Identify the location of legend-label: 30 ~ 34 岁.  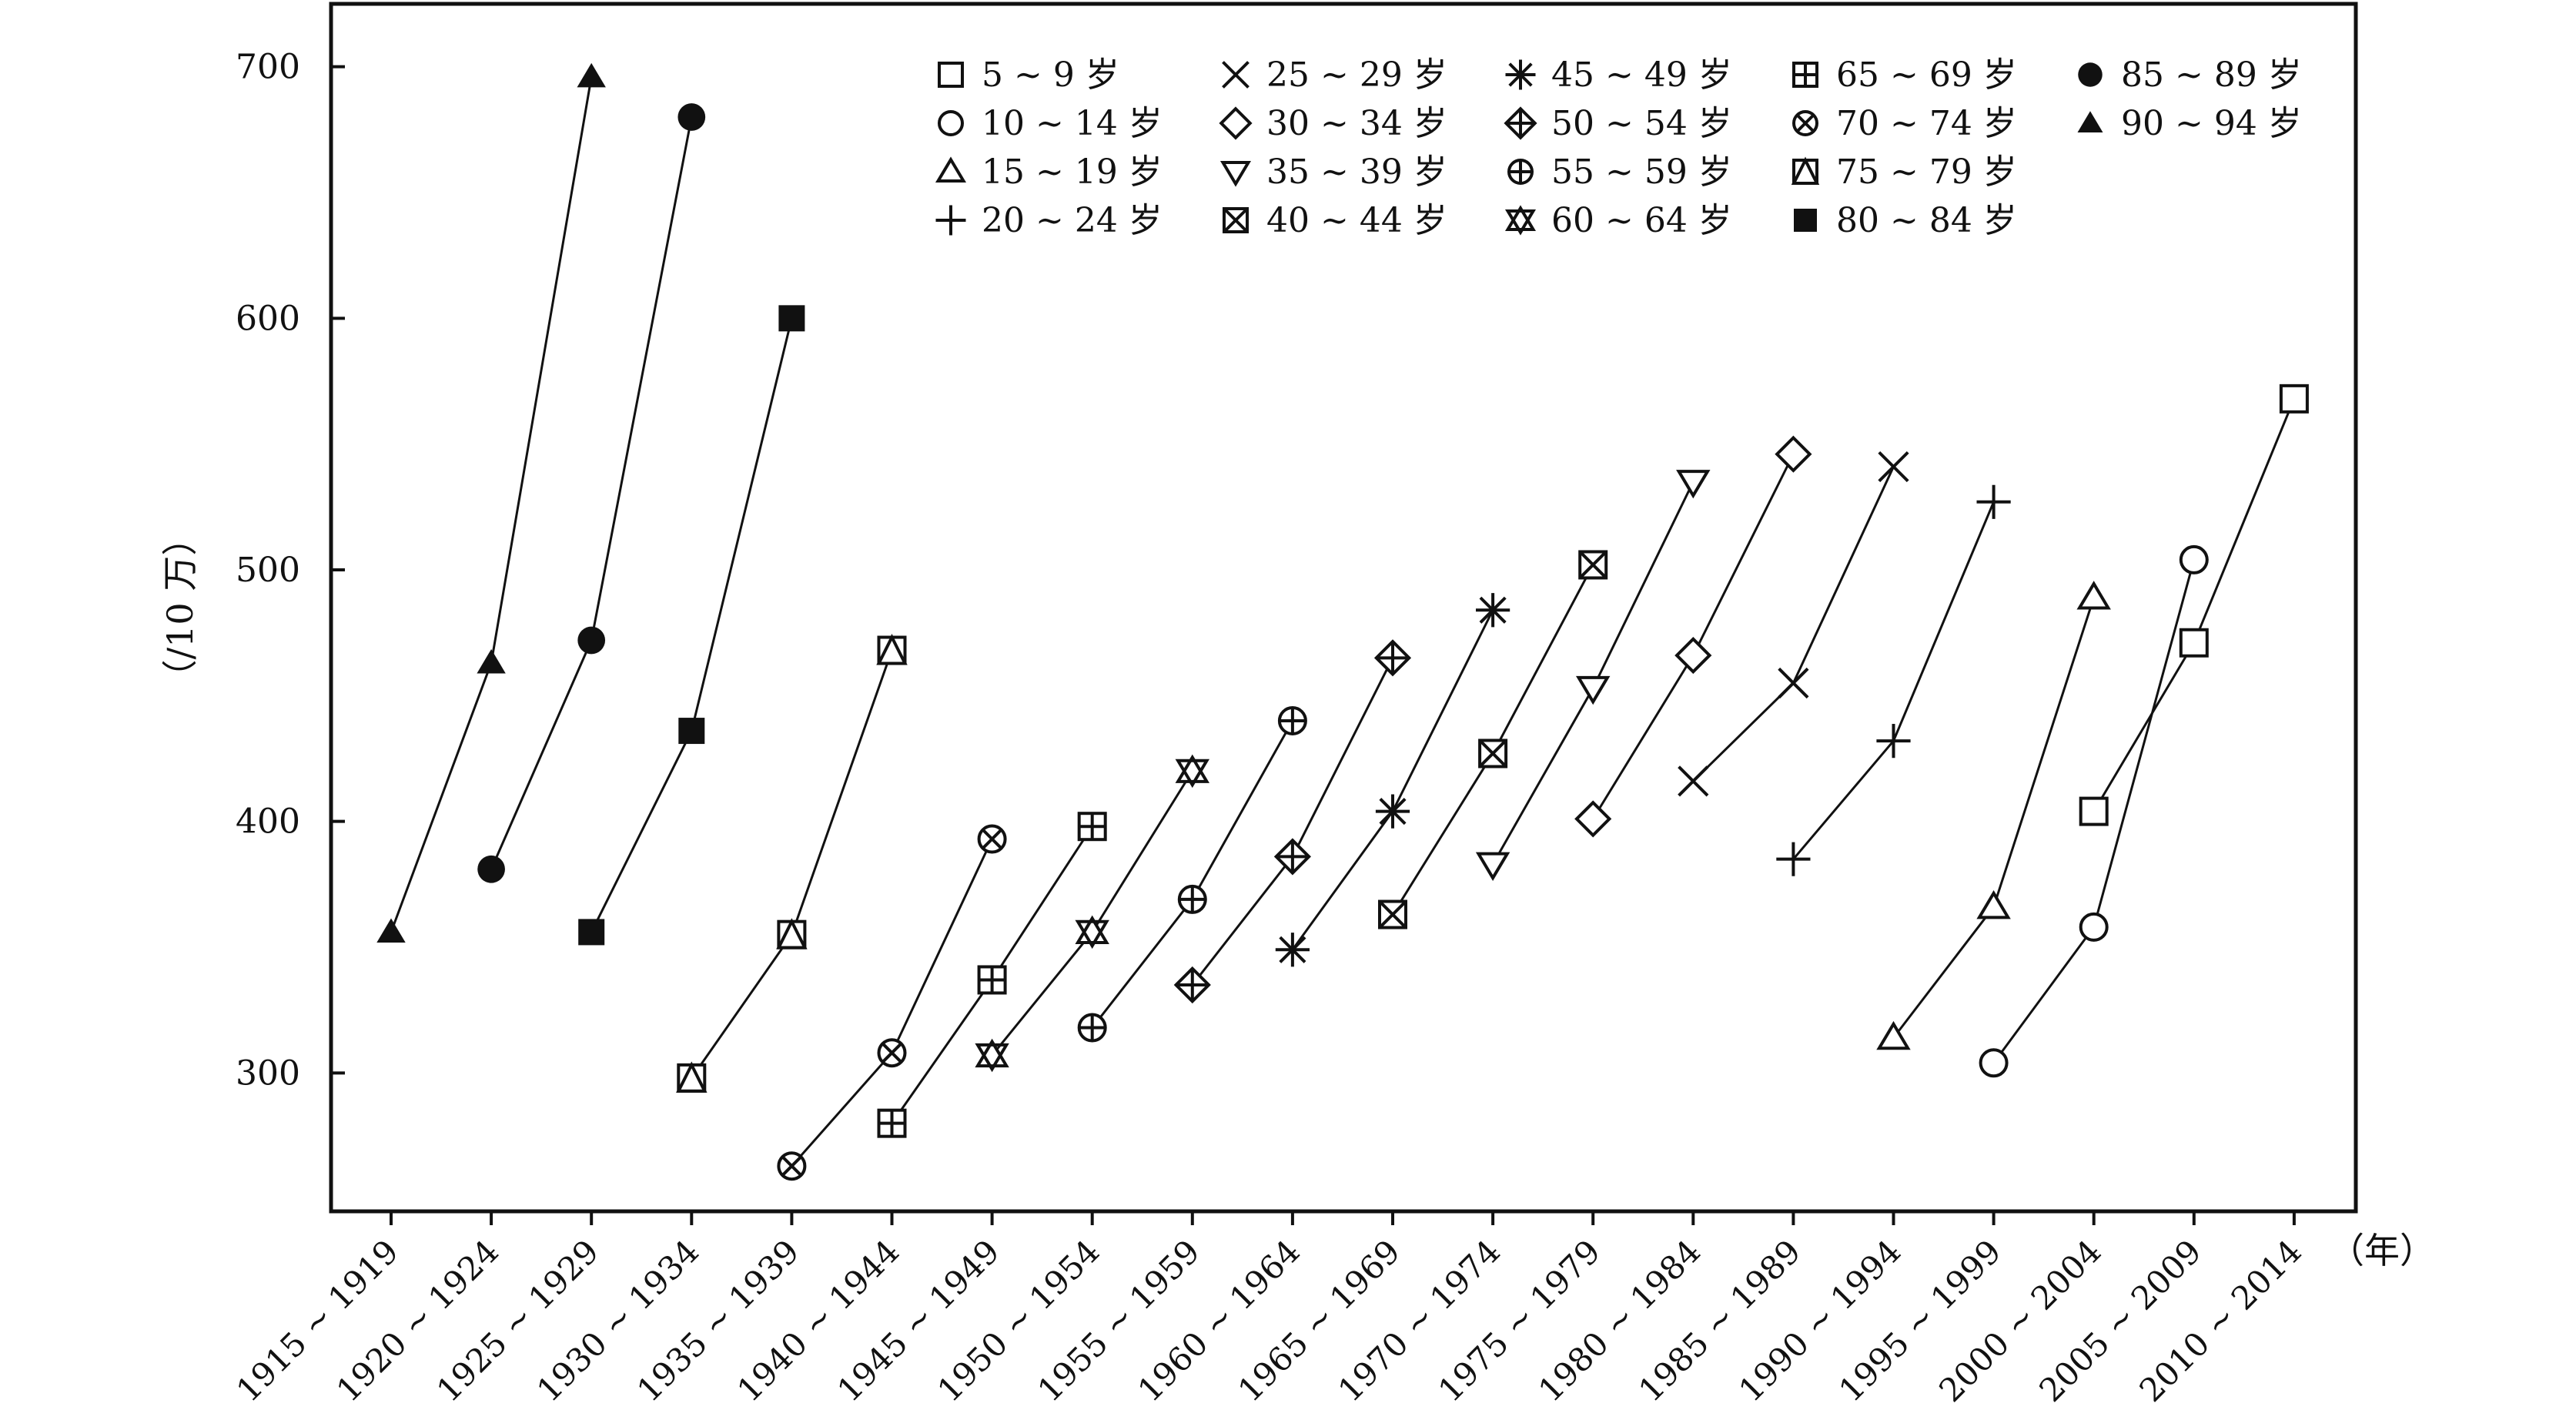
(1356, 123).